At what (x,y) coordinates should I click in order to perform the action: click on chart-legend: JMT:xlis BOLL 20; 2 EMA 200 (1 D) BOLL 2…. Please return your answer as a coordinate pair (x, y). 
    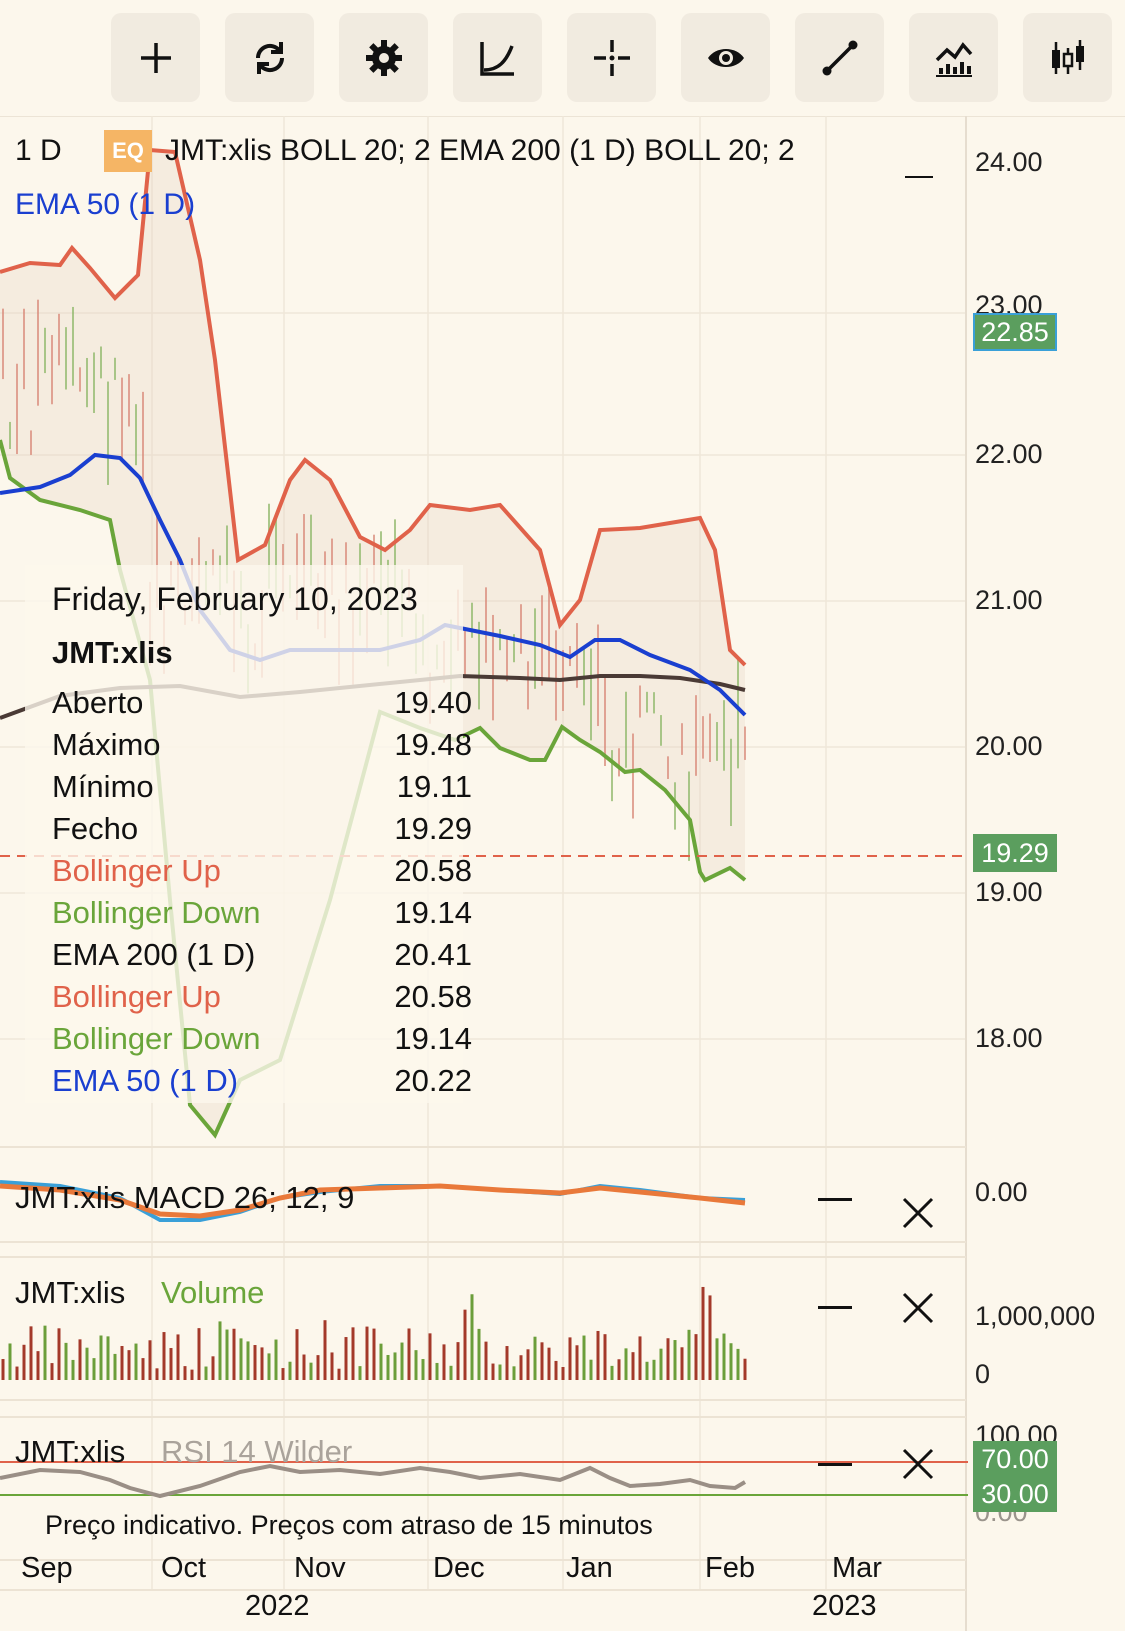
    Looking at the image, I should click on (480, 150).